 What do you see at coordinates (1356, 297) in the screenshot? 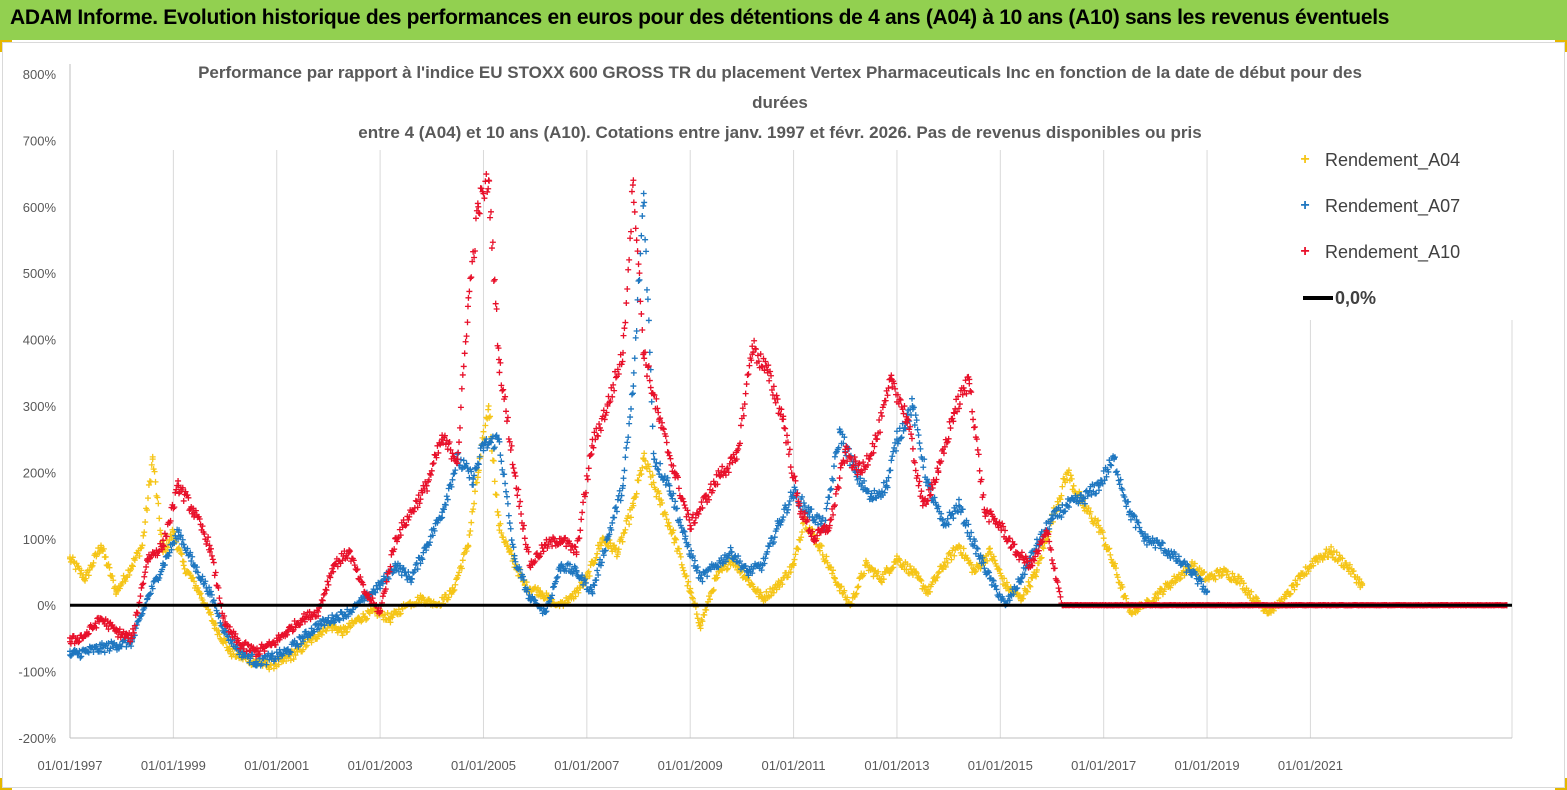
I see `legend-label-zero: 0,0%` at bounding box center [1356, 297].